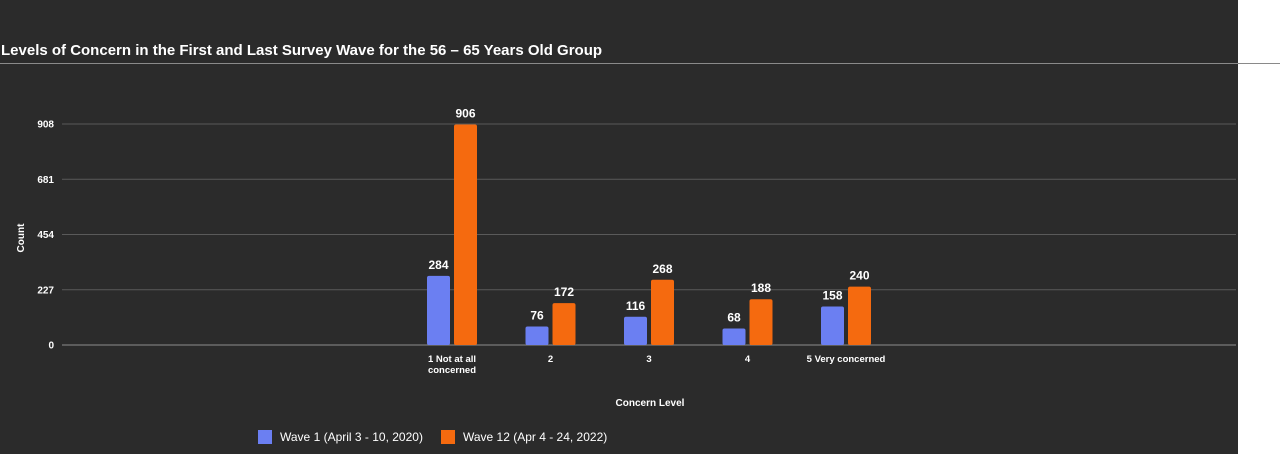 Image resolution: width=1280 pixels, height=454 pixels. Describe the element at coordinates (636, 306) in the screenshot. I see `data-label: 116` at that location.